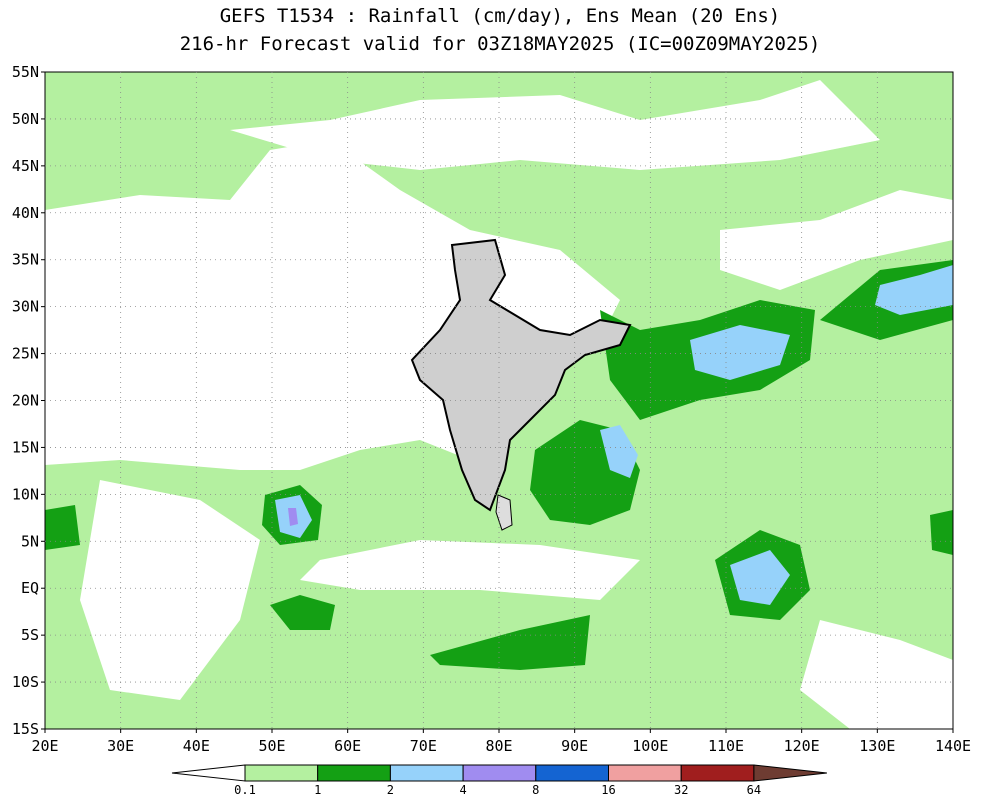  I want to click on lon-label: 130E, so click(877, 746).